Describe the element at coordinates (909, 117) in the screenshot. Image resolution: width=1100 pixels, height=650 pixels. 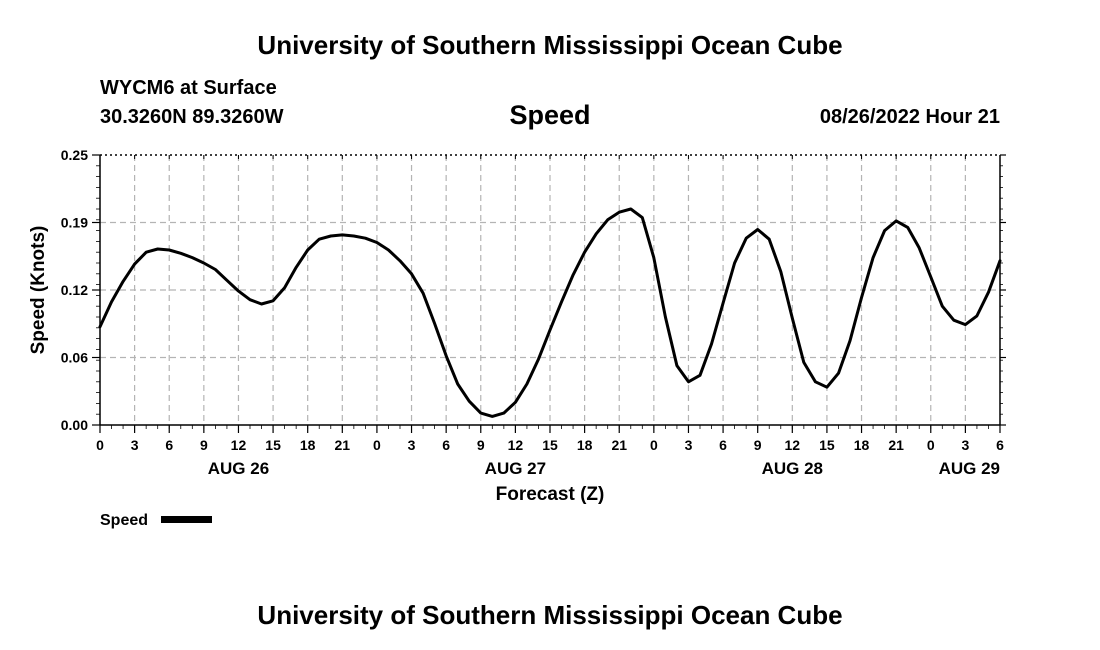
I see `datetime-label: 08/26/2022 Hour 21` at that location.